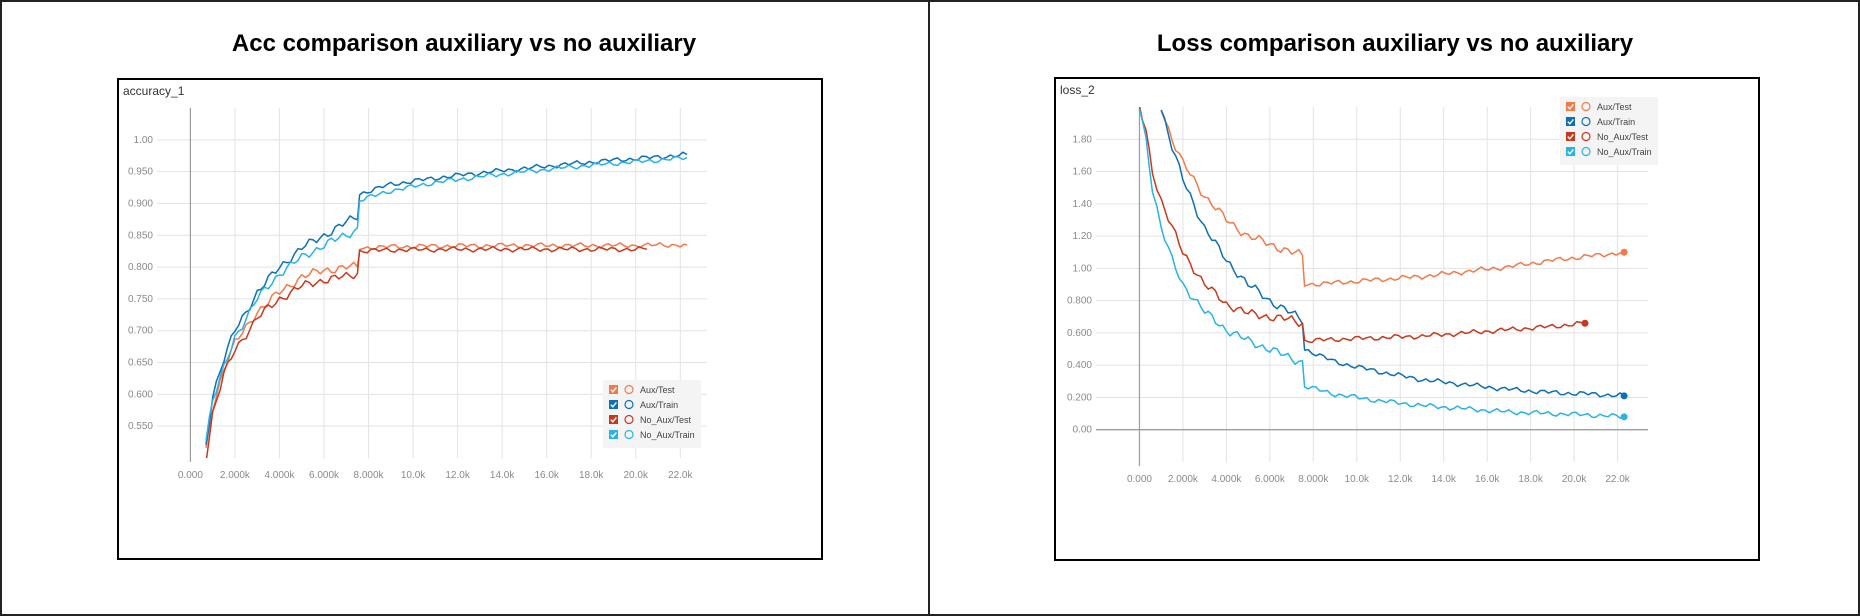 This screenshot has height=616, width=1860. What do you see at coordinates (464, 43) in the screenshot?
I see `acc-chart-title: Acc comparison auxiliary vs no auxiliary` at bounding box center [464, 43].